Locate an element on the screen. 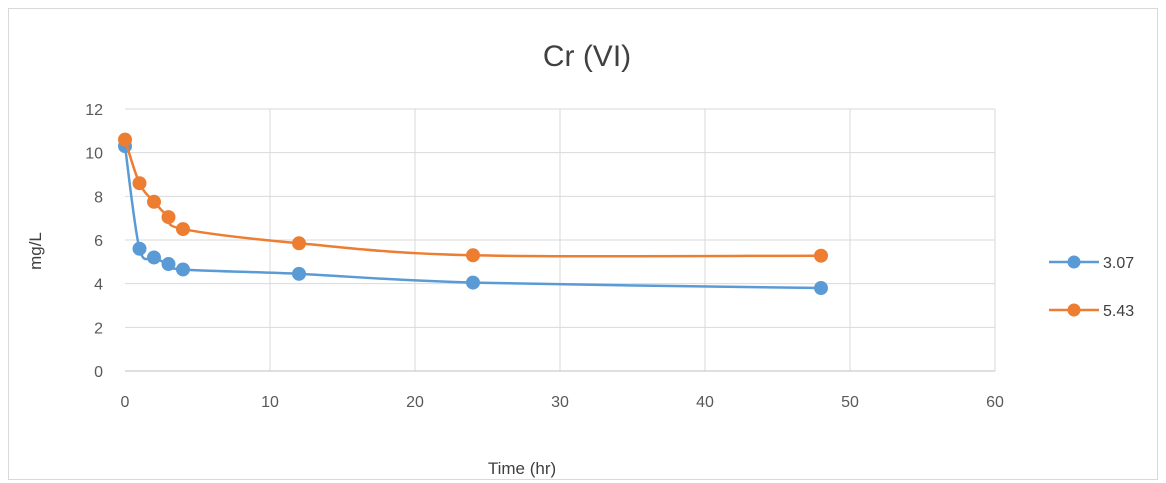 Image resolution: width=1166 pixels, height=483 pixels. chart-title: Cr (VI) is located at coordinates (587, 56).